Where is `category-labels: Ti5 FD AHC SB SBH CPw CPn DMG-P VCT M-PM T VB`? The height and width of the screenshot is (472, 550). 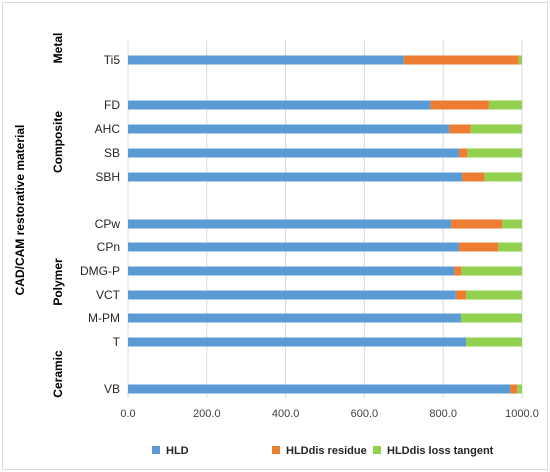 category-labels: Ti5 FD AHC SB SBH CPw CPn DMG-P VCT M-PM T VB is located at coordinates (100, 224).